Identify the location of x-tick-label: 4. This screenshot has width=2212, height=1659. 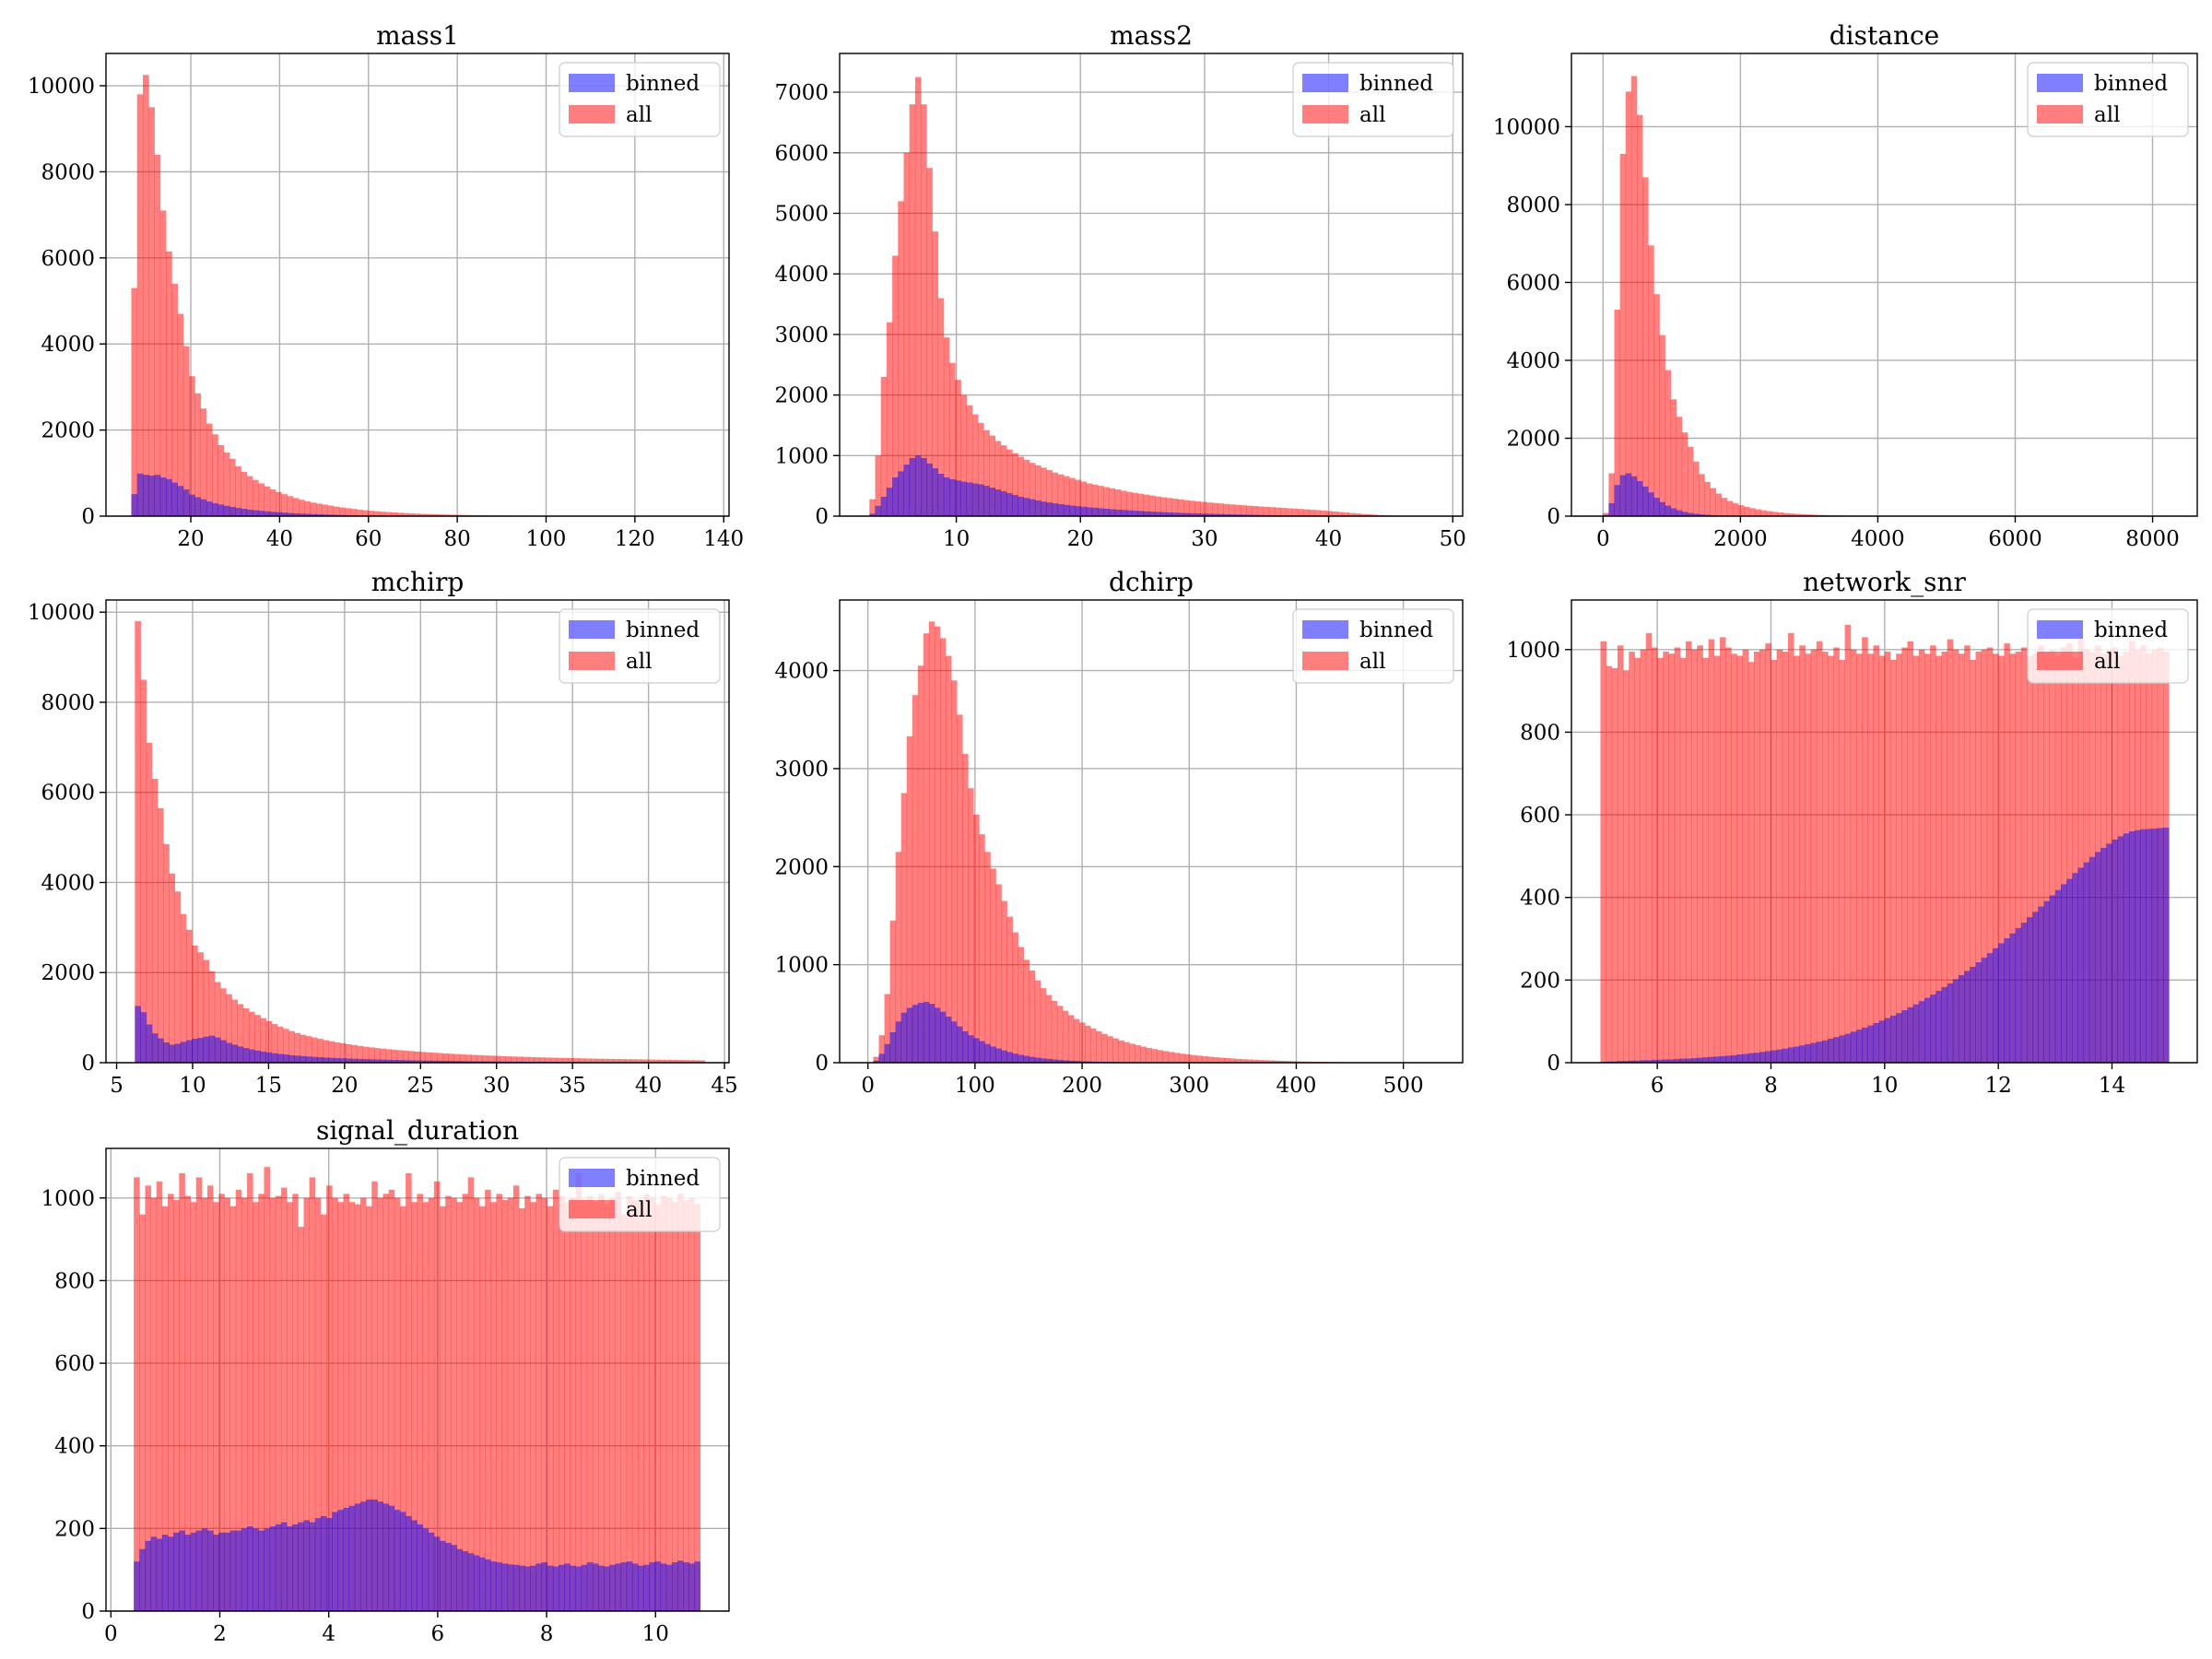
(328, 1634).